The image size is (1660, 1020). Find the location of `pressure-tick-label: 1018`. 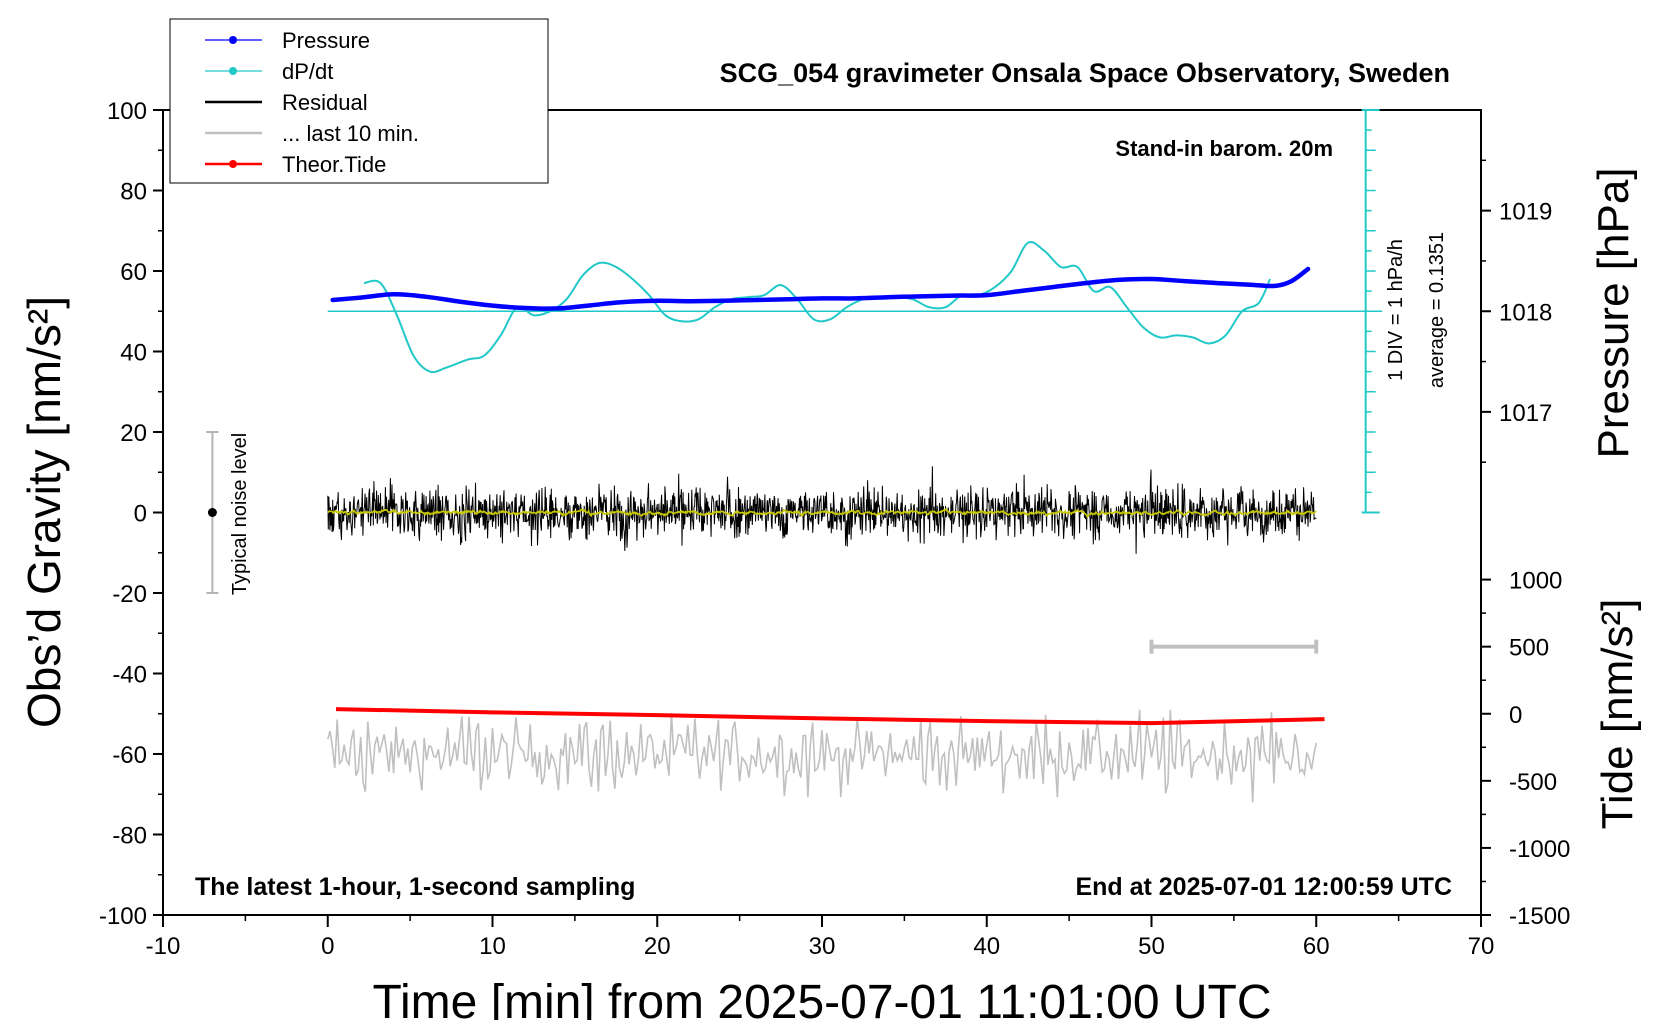

pressure-tick-label: 1018 is located at coordinates (1525, 312).